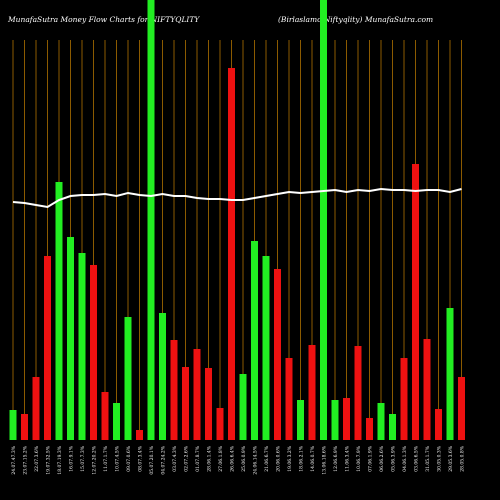 The width and height of the screenshot is (500, 500). I want to click on x-tick-label: 11.06.3.4%, so click(348, 458).